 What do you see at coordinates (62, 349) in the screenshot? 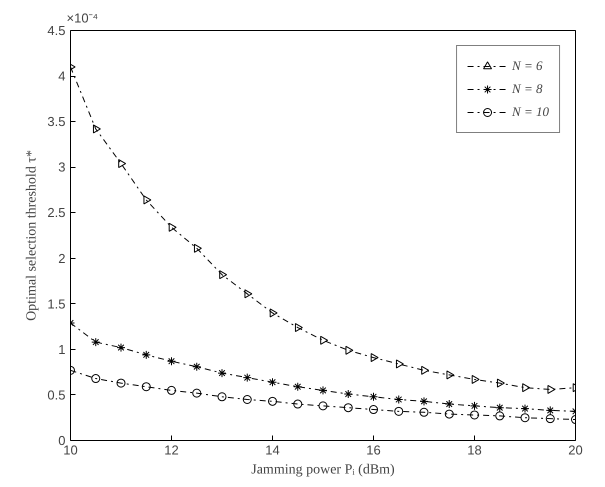
I see `y-tick-label: 1` at bounding box center [62, 349].